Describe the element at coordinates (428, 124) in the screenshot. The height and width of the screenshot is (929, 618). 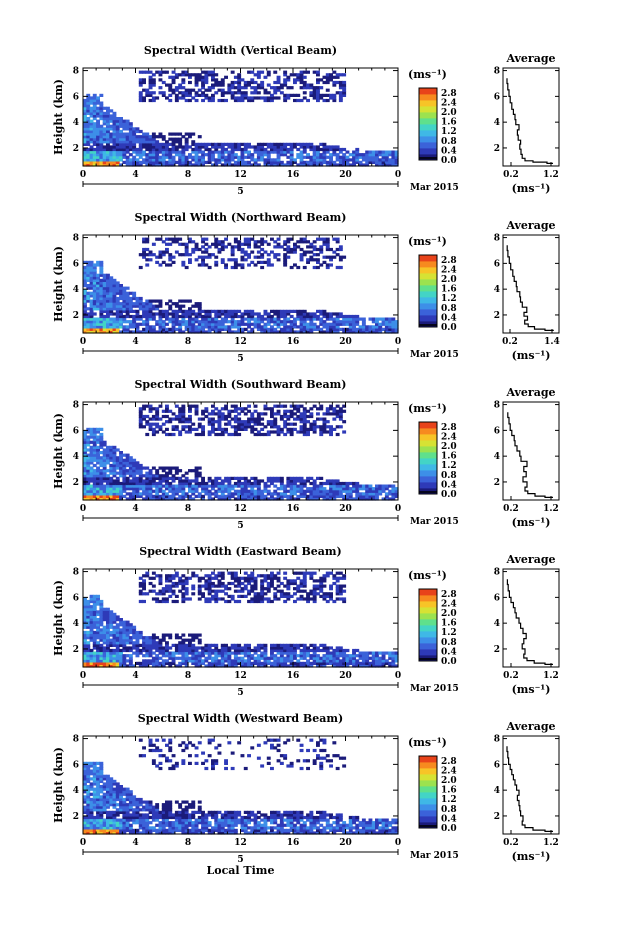
I see `colorbar-frame` at that location.